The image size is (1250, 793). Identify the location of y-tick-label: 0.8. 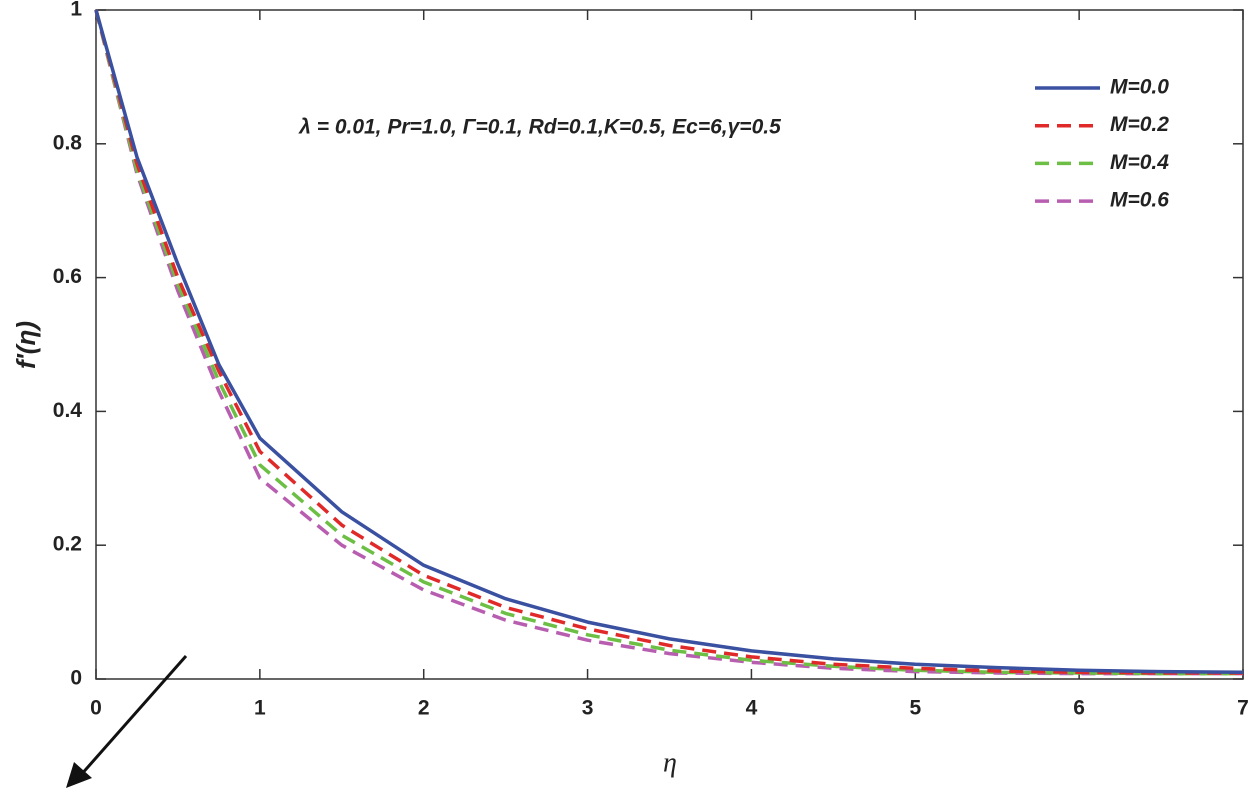
(68, 142).